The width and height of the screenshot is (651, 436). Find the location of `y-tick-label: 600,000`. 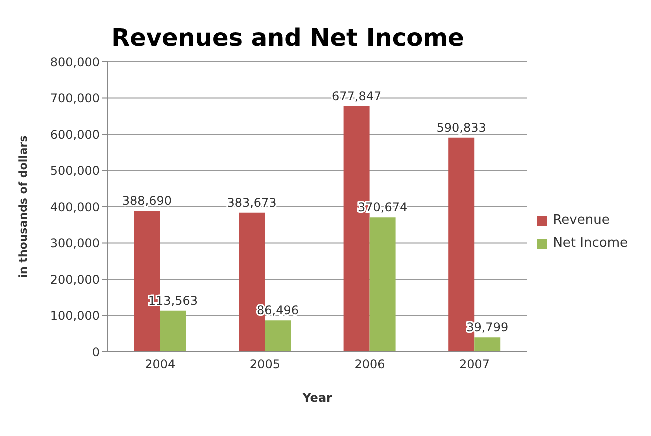

y-tick-label: 600,000 is located at coordinates (75, 135).